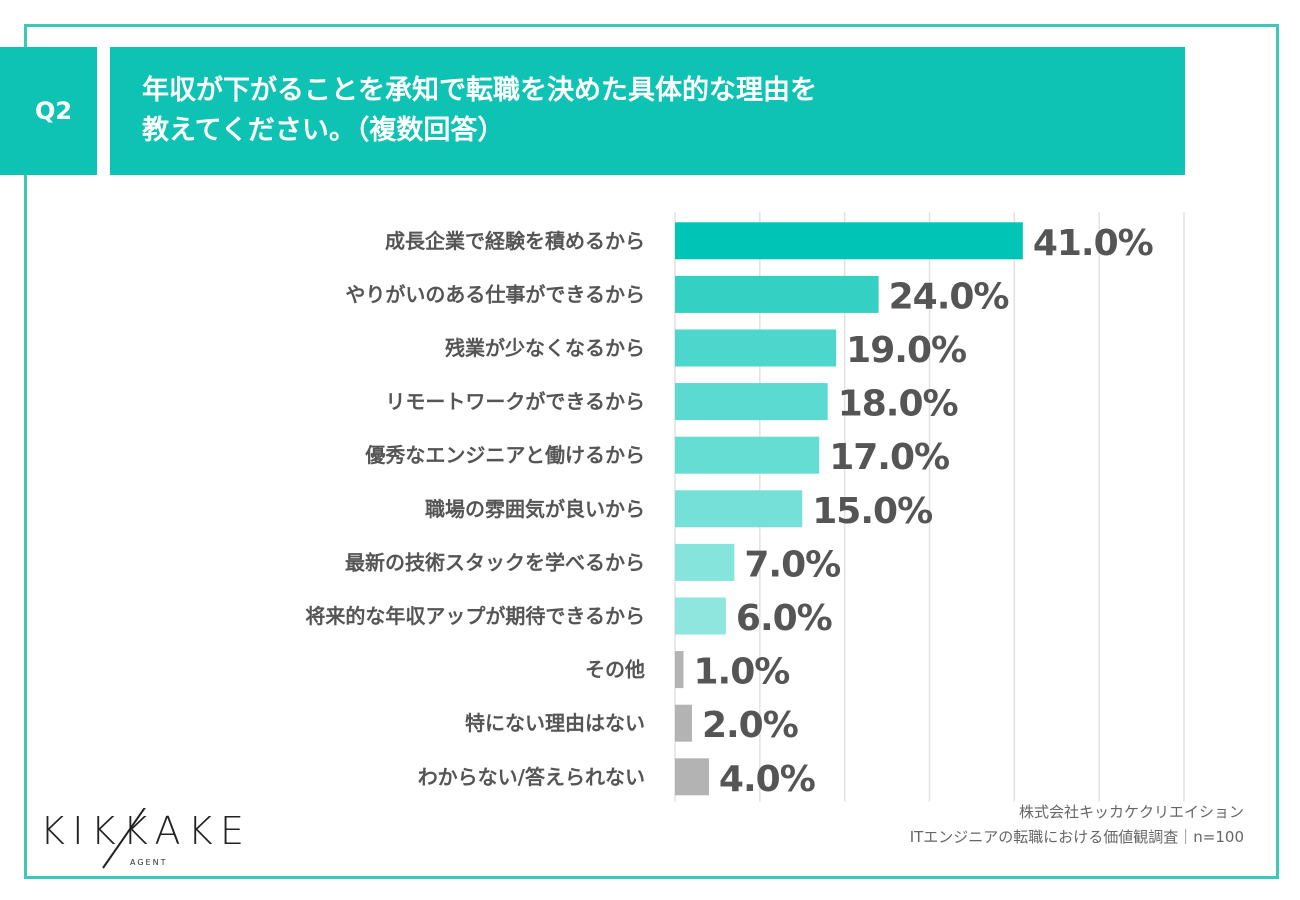 This screenshot has height=900, width=1300. What do you see at coordinates (148, 862) in the screenshot?
I see `logo-sub: AGENT` at bounding box center [148, 862].